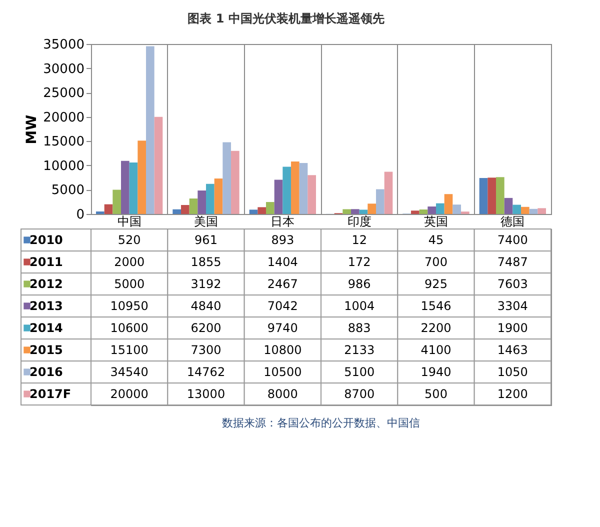 The height and width of the screenshot is (527, 600). I want to click on data-label: 10800, so click(283, 350).